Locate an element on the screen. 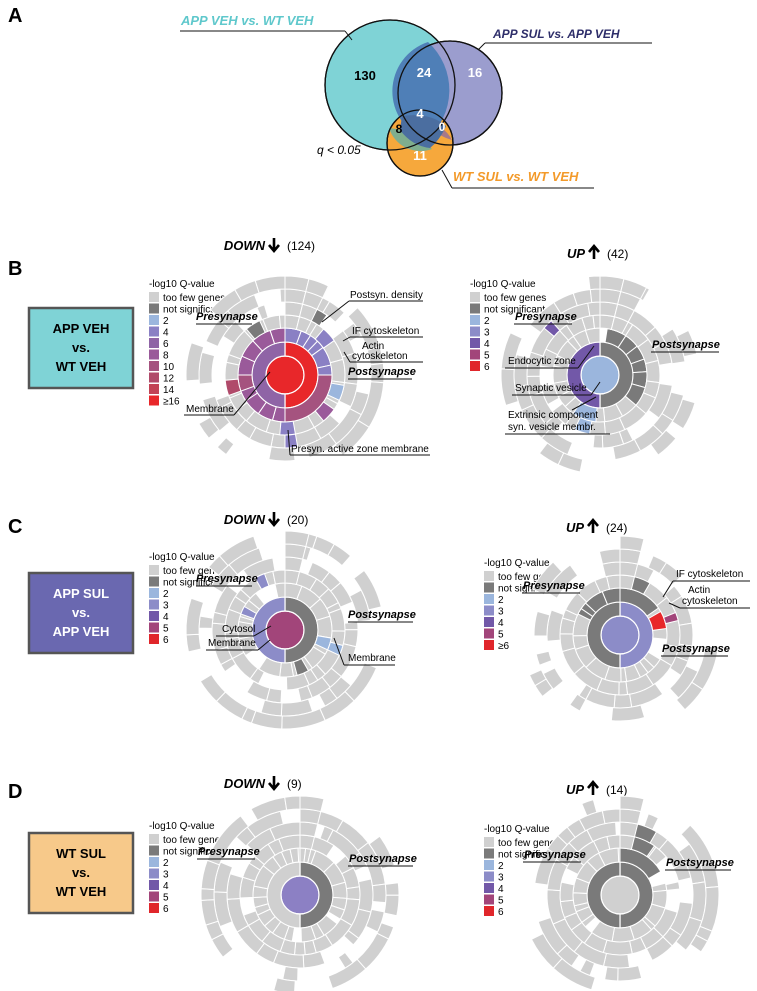 The image size is (757, 991). venn-label-wt-sul: WT SUL vs. WT VEH is located at coordinates (516, 176).